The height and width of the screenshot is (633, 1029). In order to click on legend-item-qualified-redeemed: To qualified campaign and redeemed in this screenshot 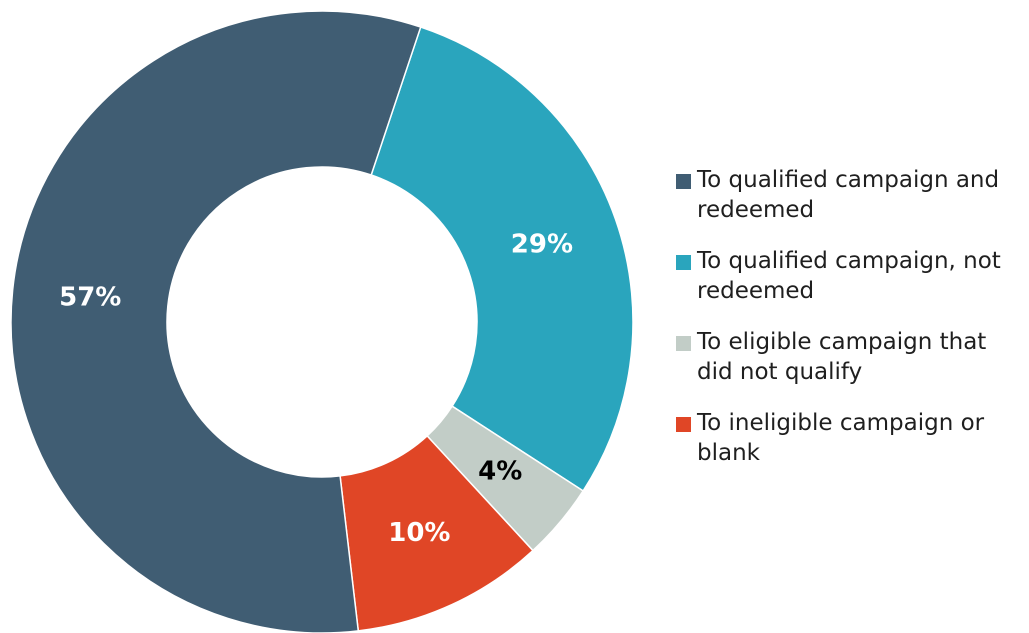, I will do `click(851, 195)`.